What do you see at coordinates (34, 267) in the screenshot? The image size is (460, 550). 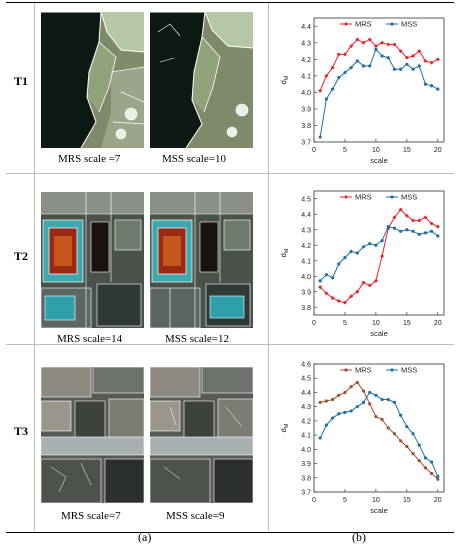 I see `column-divider-left` at bounding box center [34, 267].